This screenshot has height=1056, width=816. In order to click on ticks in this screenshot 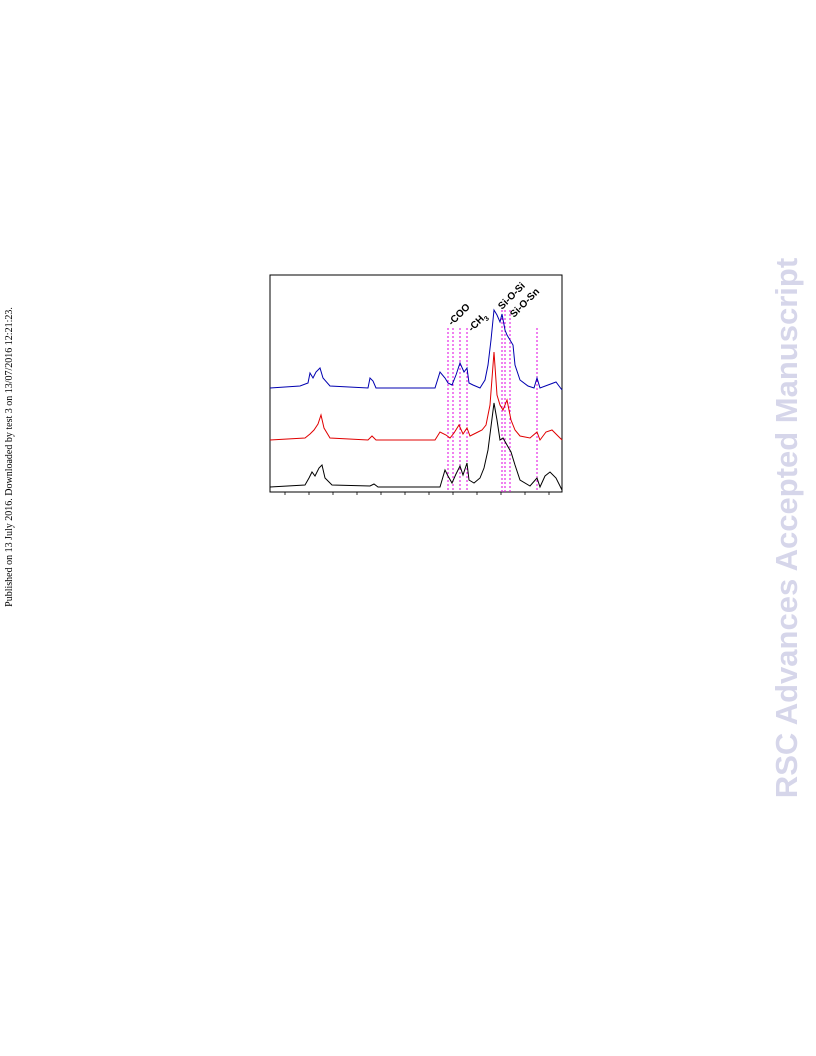, I will do `click(417, 493)`.